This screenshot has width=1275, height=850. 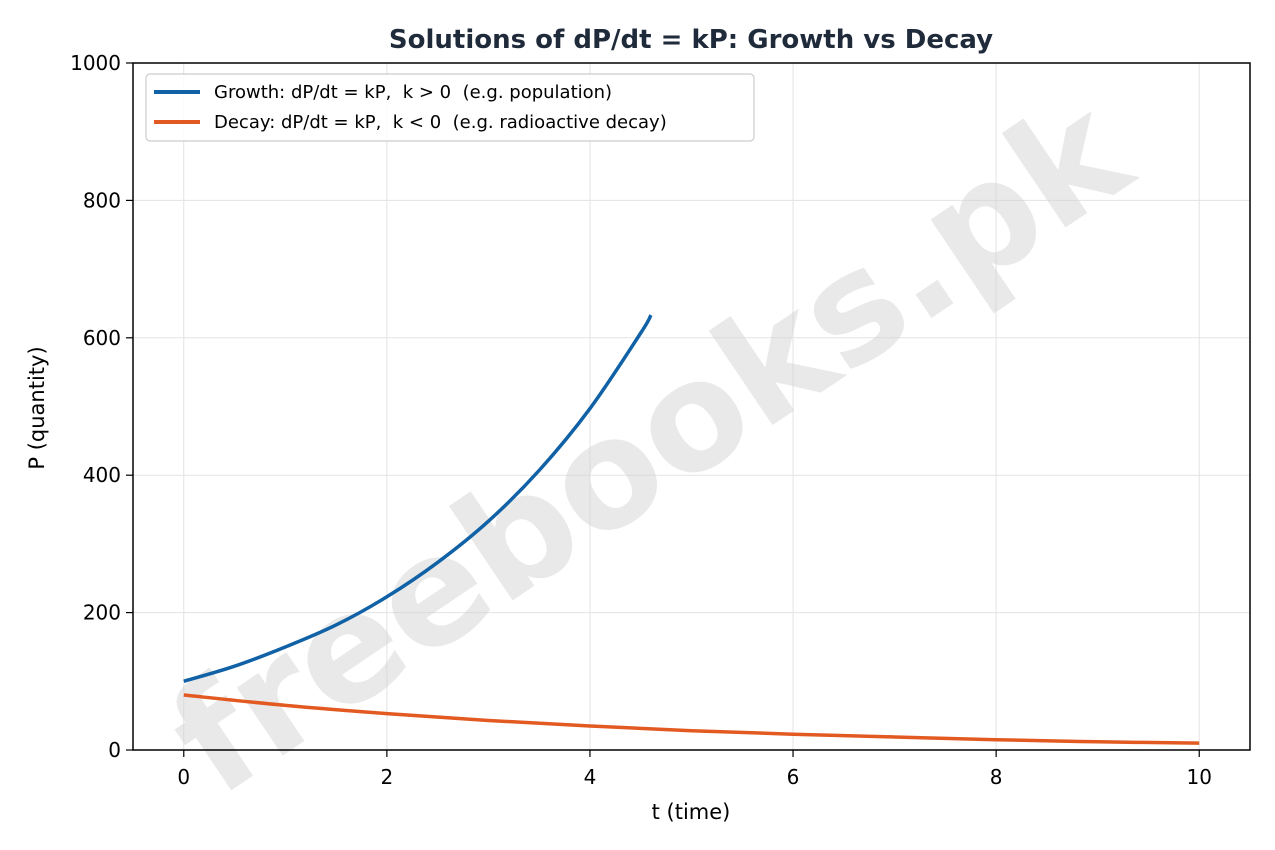 What do you see at coordinates (114, 750) in the screenshot?
I see `y-tick-label: 0` at bounding box center [114, 750].